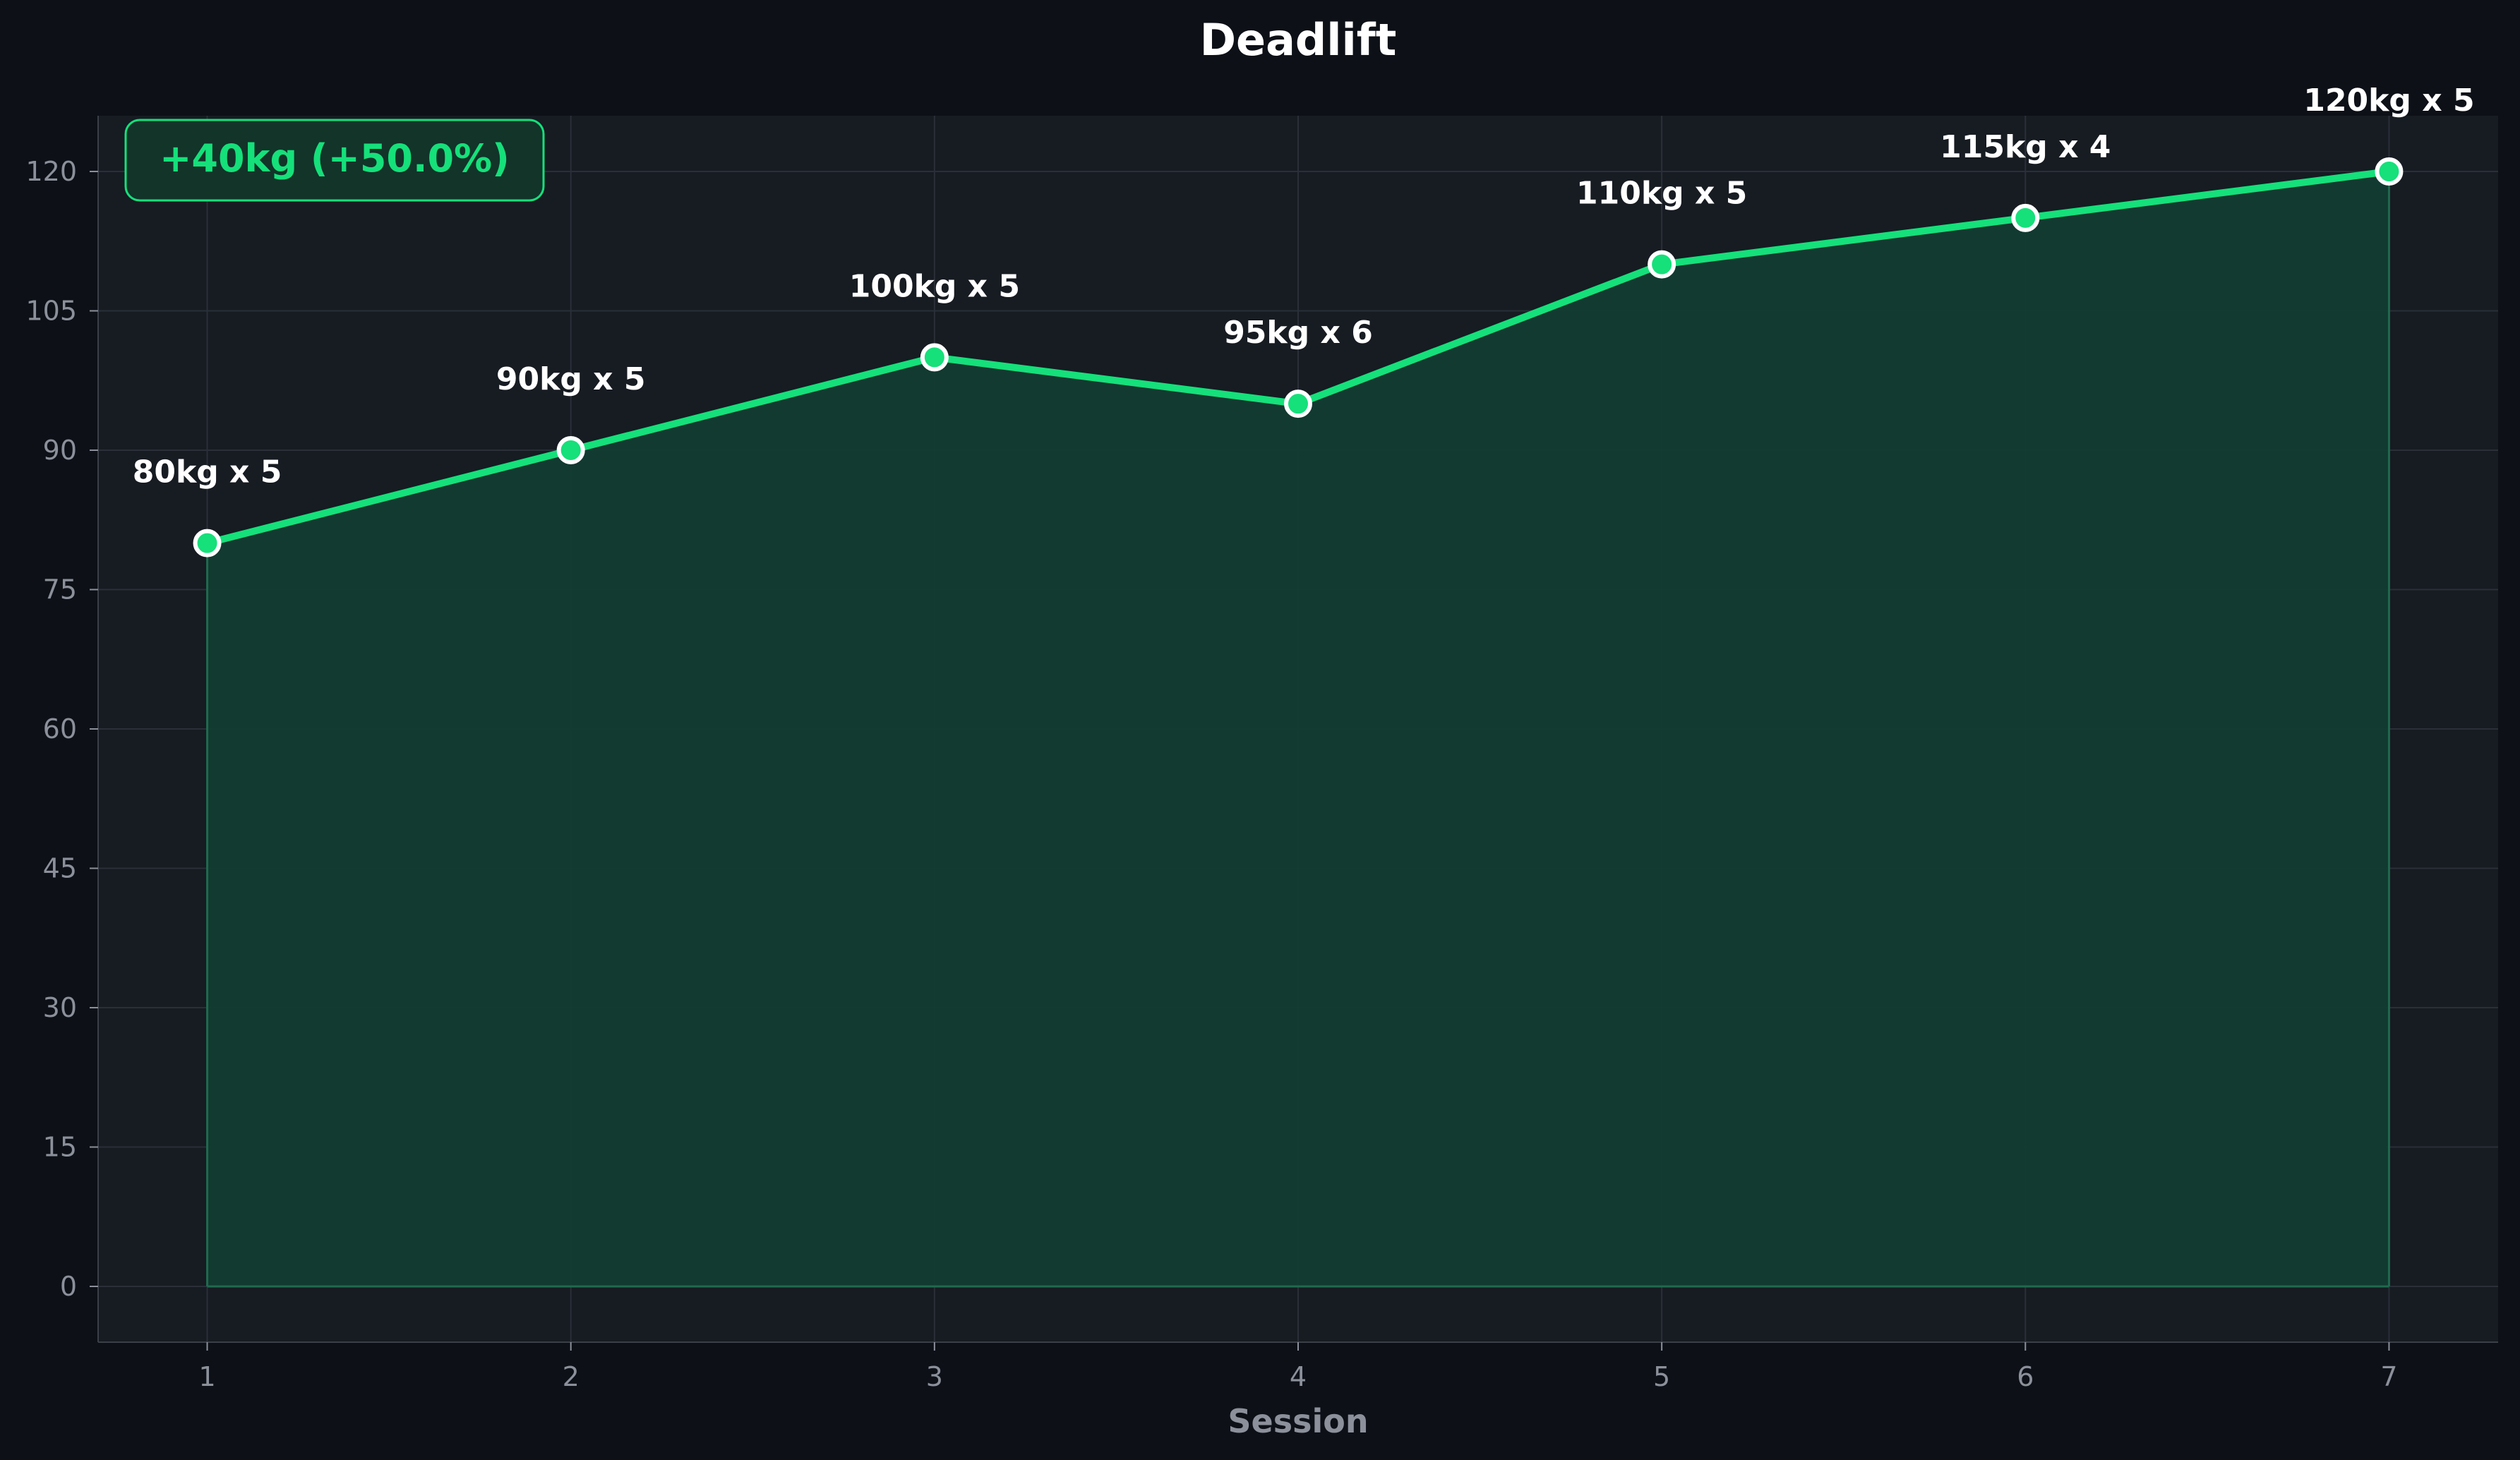  I want to click on x-tick-label: 1, so click(207, 1377).